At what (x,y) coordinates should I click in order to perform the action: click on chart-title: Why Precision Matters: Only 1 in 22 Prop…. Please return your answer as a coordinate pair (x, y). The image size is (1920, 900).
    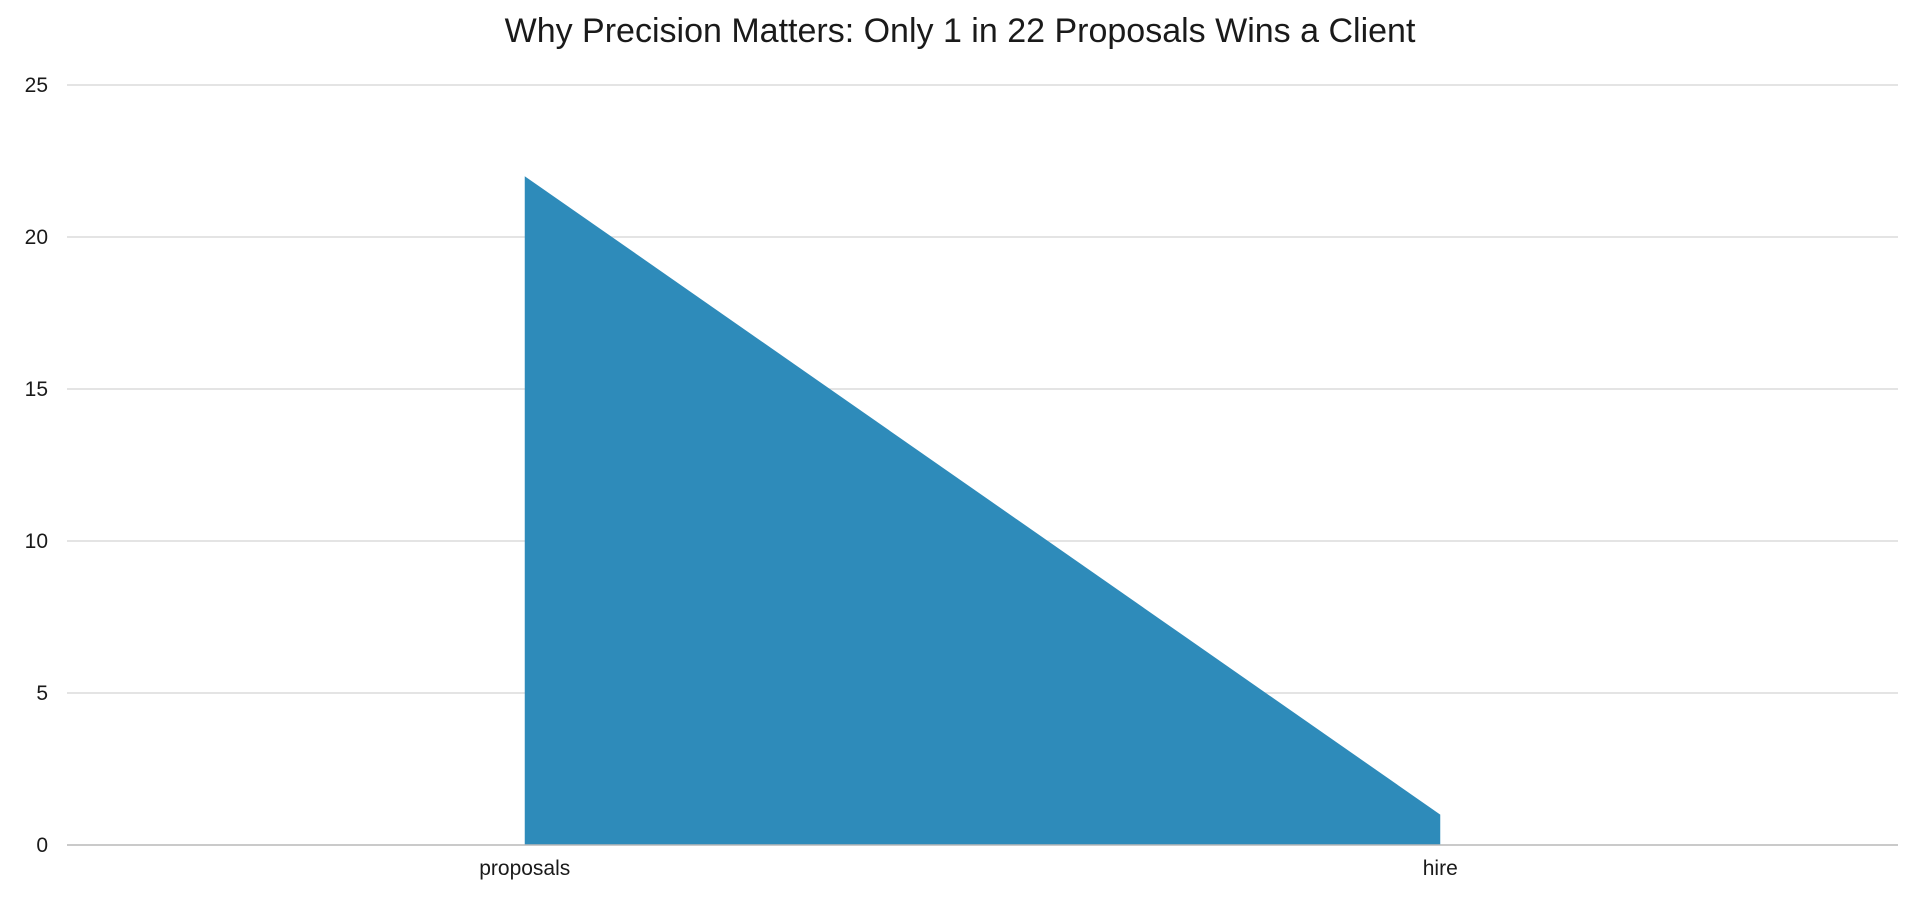
    Looking at the image, I should click on (960, 31).